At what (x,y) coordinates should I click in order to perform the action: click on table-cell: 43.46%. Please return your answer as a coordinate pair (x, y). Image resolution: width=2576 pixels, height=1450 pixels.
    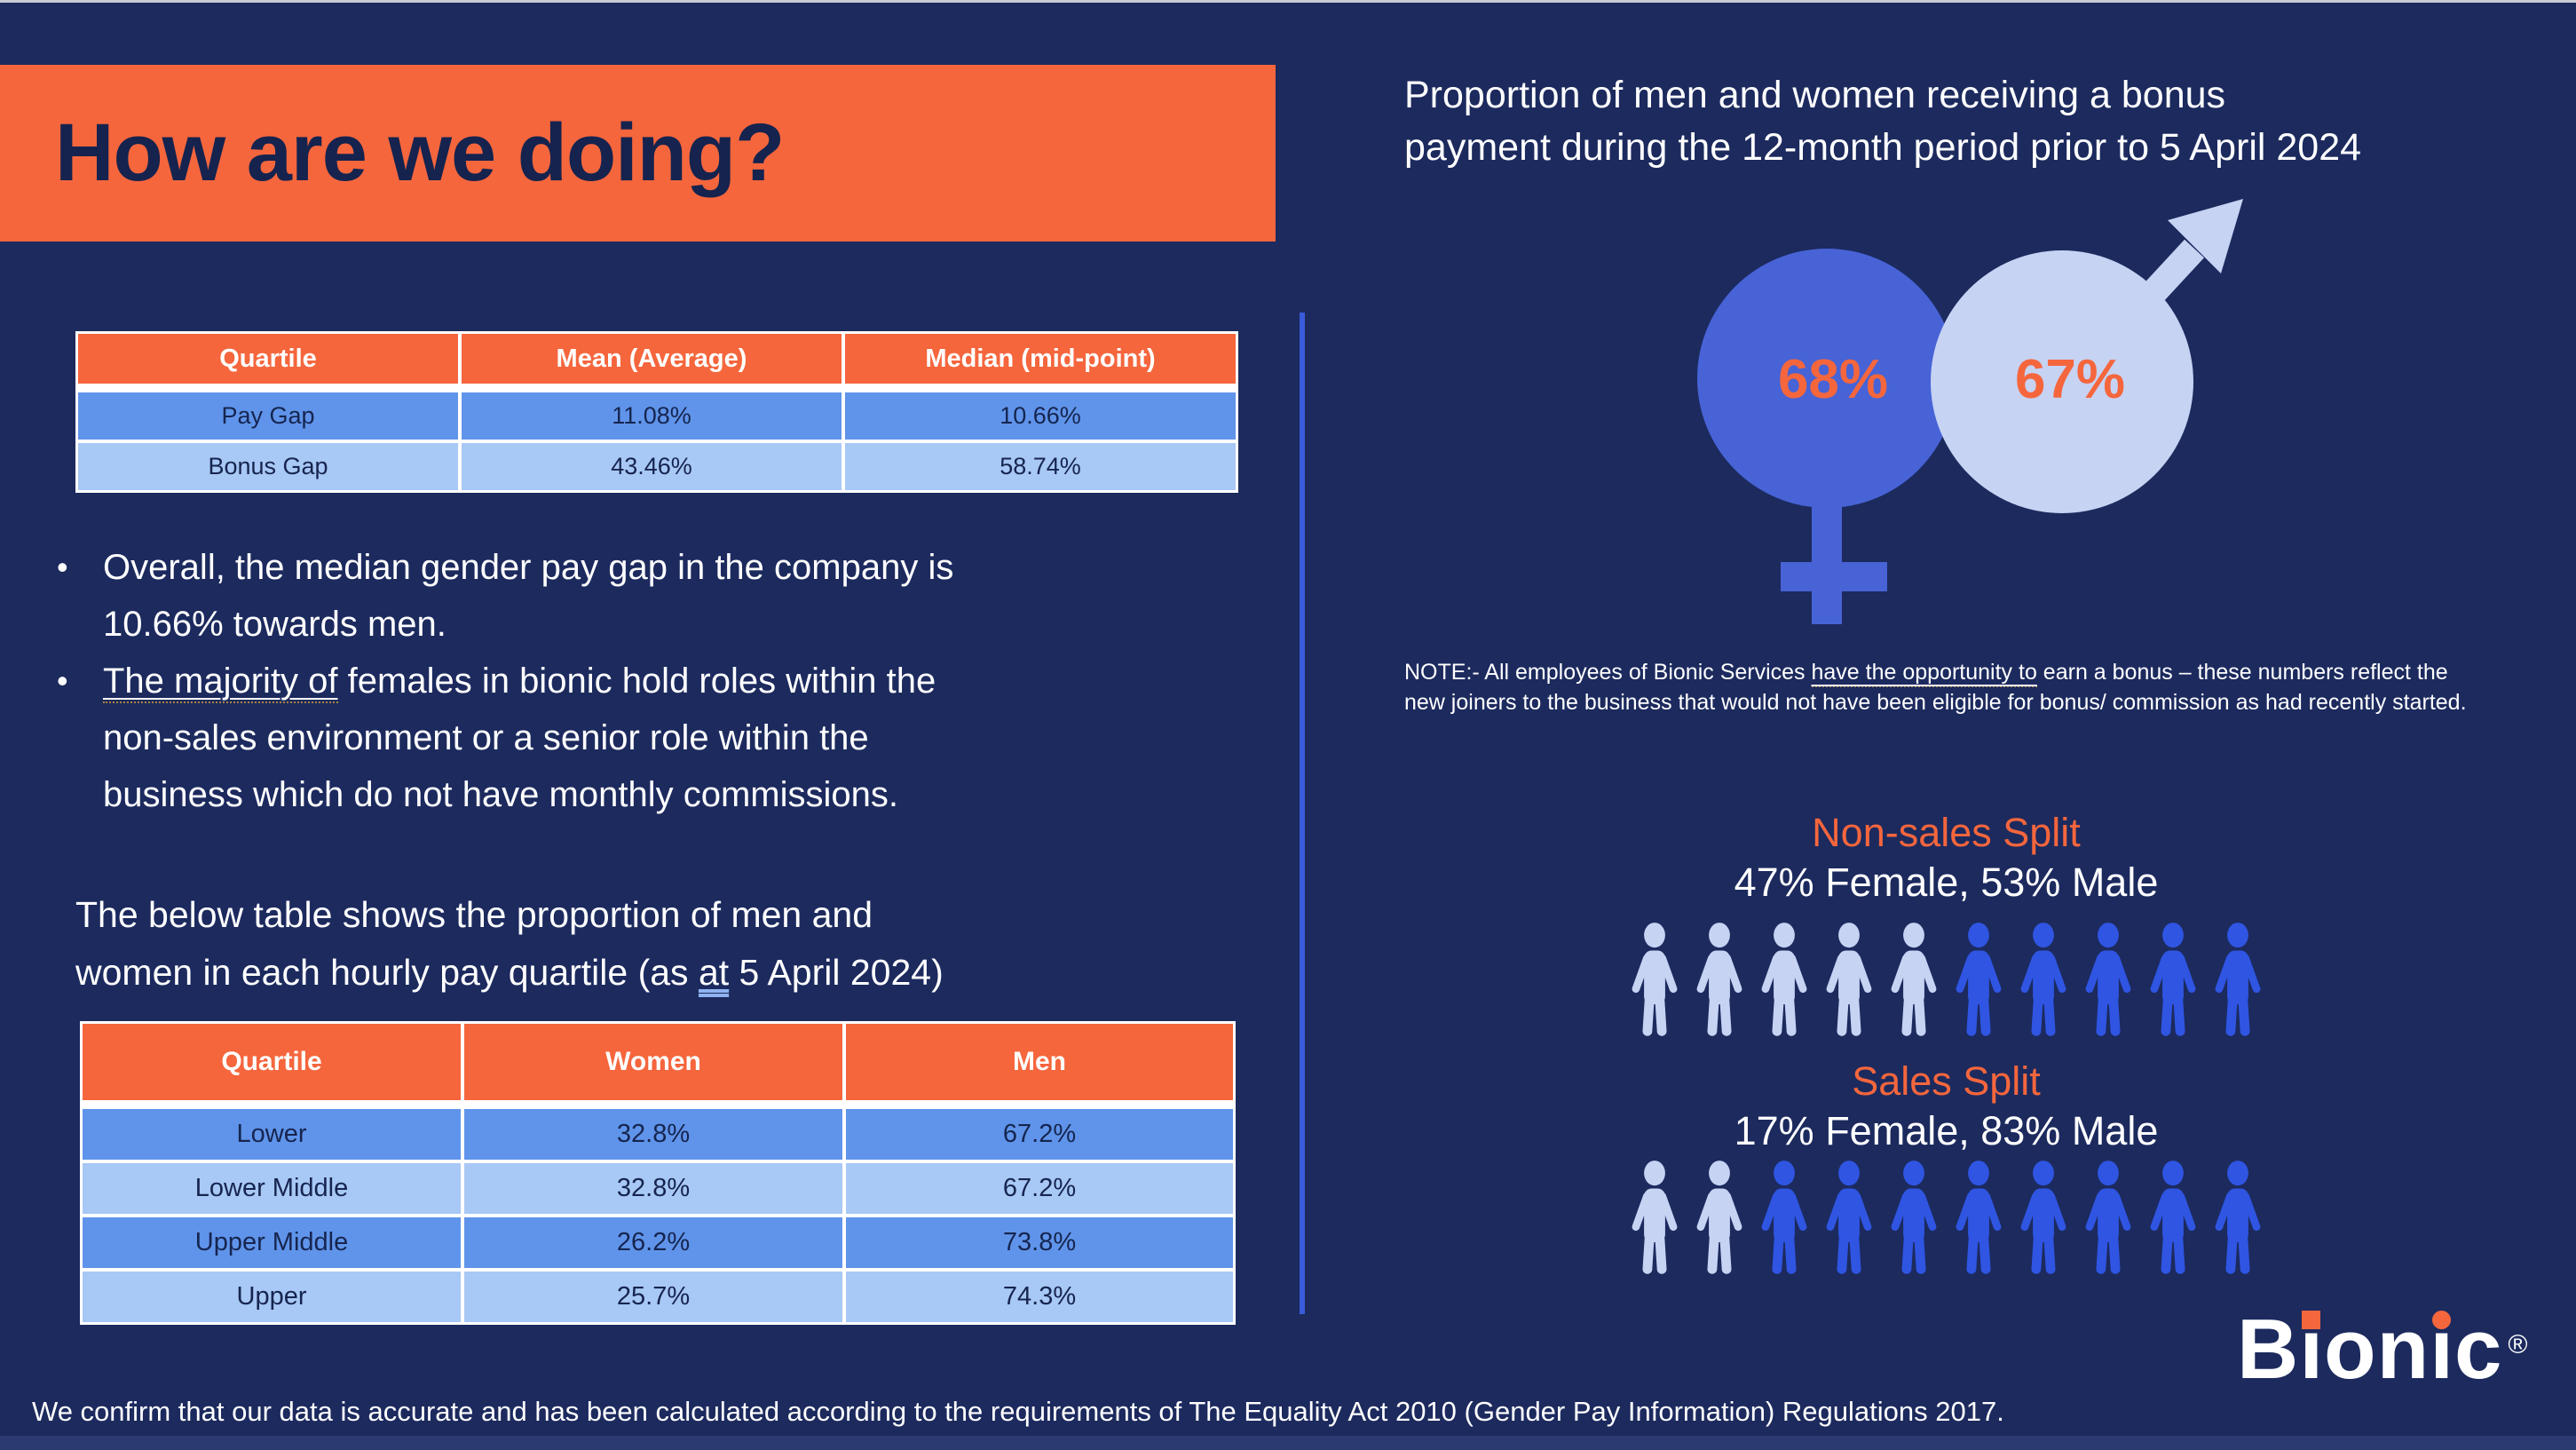
    Looking at the image, I should click on (652, 467).